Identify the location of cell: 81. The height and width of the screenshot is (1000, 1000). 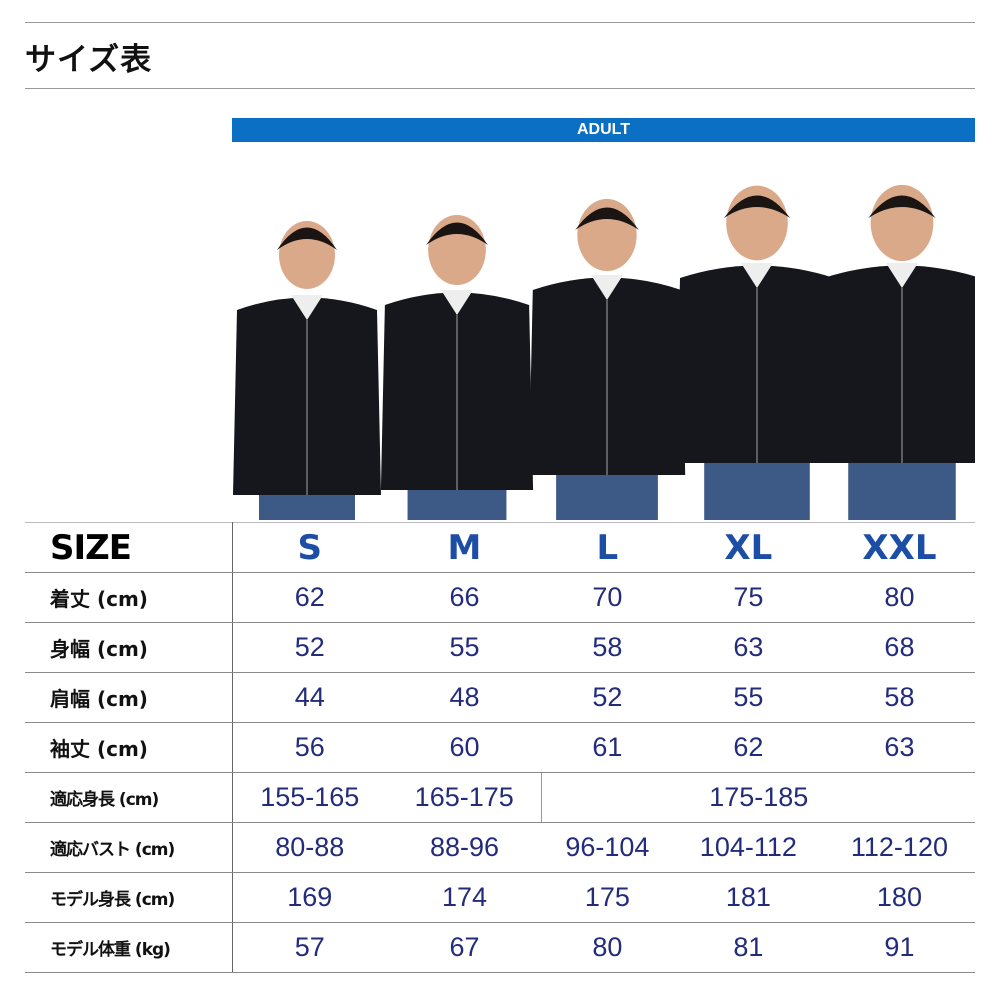
(748, 947).